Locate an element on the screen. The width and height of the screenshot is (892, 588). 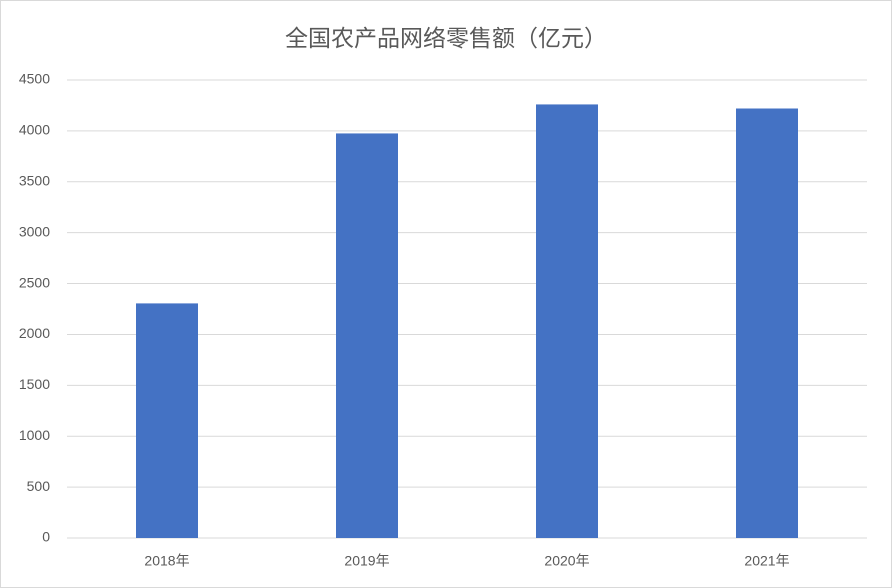
x-tick-label: 2018年 is located at coordinates (166, 561).